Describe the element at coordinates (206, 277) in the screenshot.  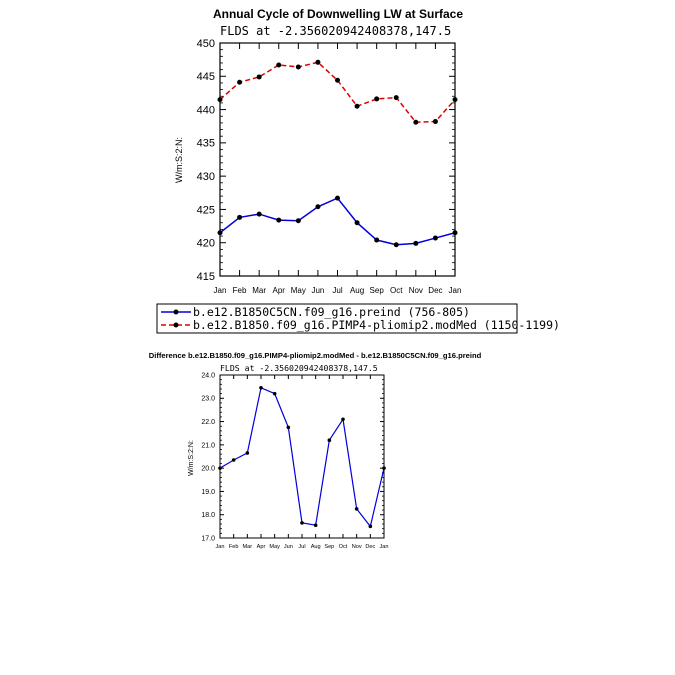
I see `y-tick-label: 415` at that location.